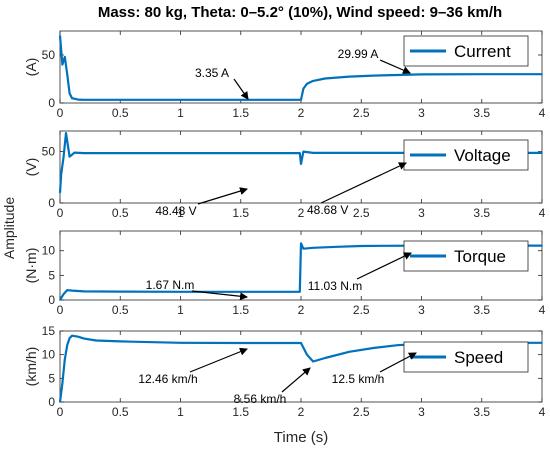 The height and width of the screenshot is (456, 550). I want to click on x-axis-label: Time (s), so click(301, 437).